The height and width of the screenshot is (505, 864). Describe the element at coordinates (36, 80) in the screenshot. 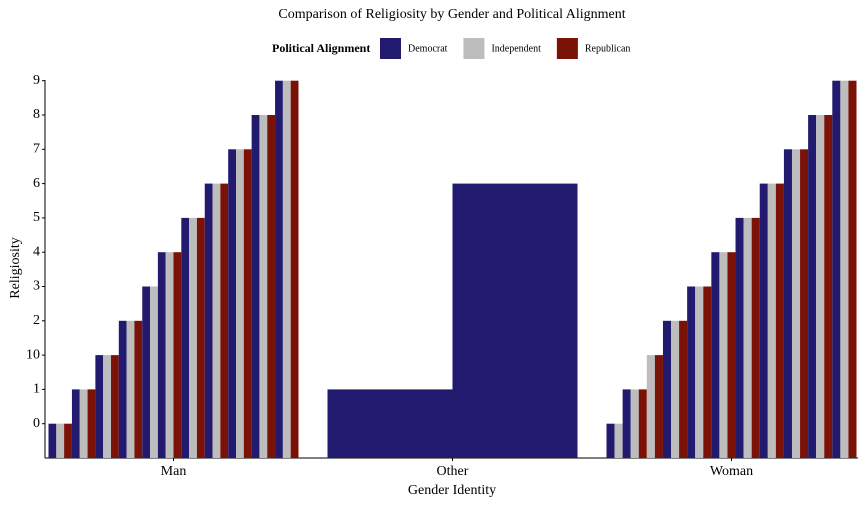

I see `y-tick-label: 9` at that location.